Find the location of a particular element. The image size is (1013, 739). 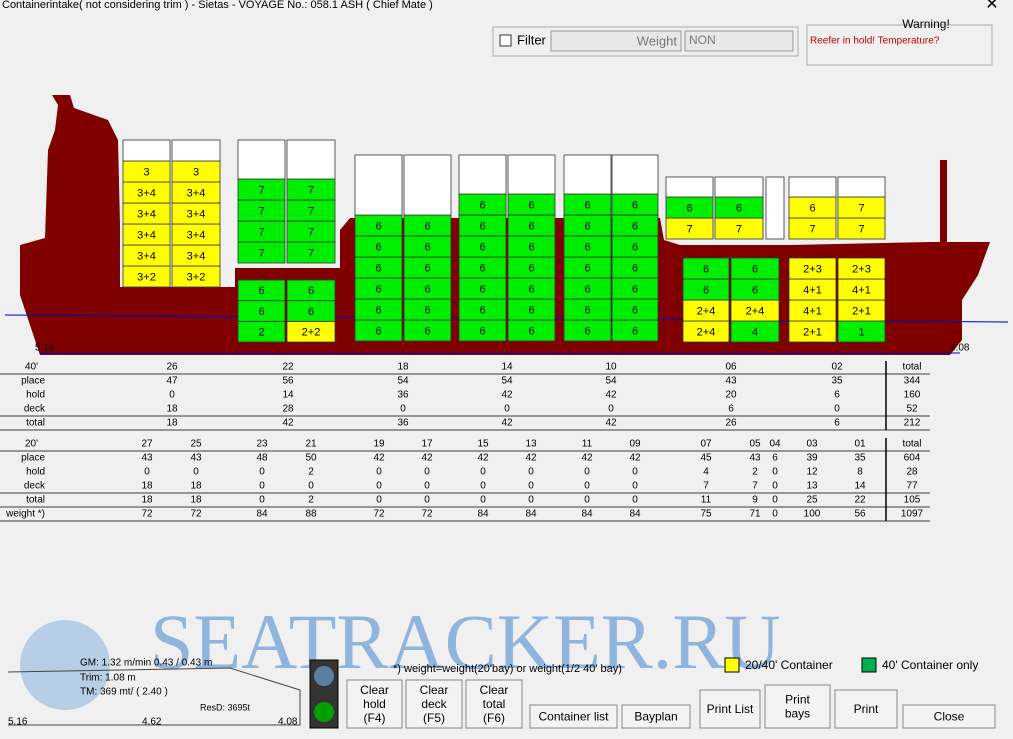

cell-label: 3+4 is located at coordinates (196, 214).